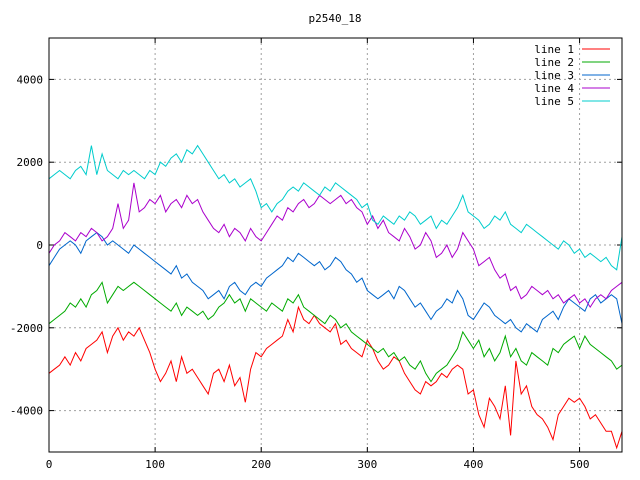 This screenshot has height=480, width=640. I want to click on legend-label: line 4, so click(554, 88).